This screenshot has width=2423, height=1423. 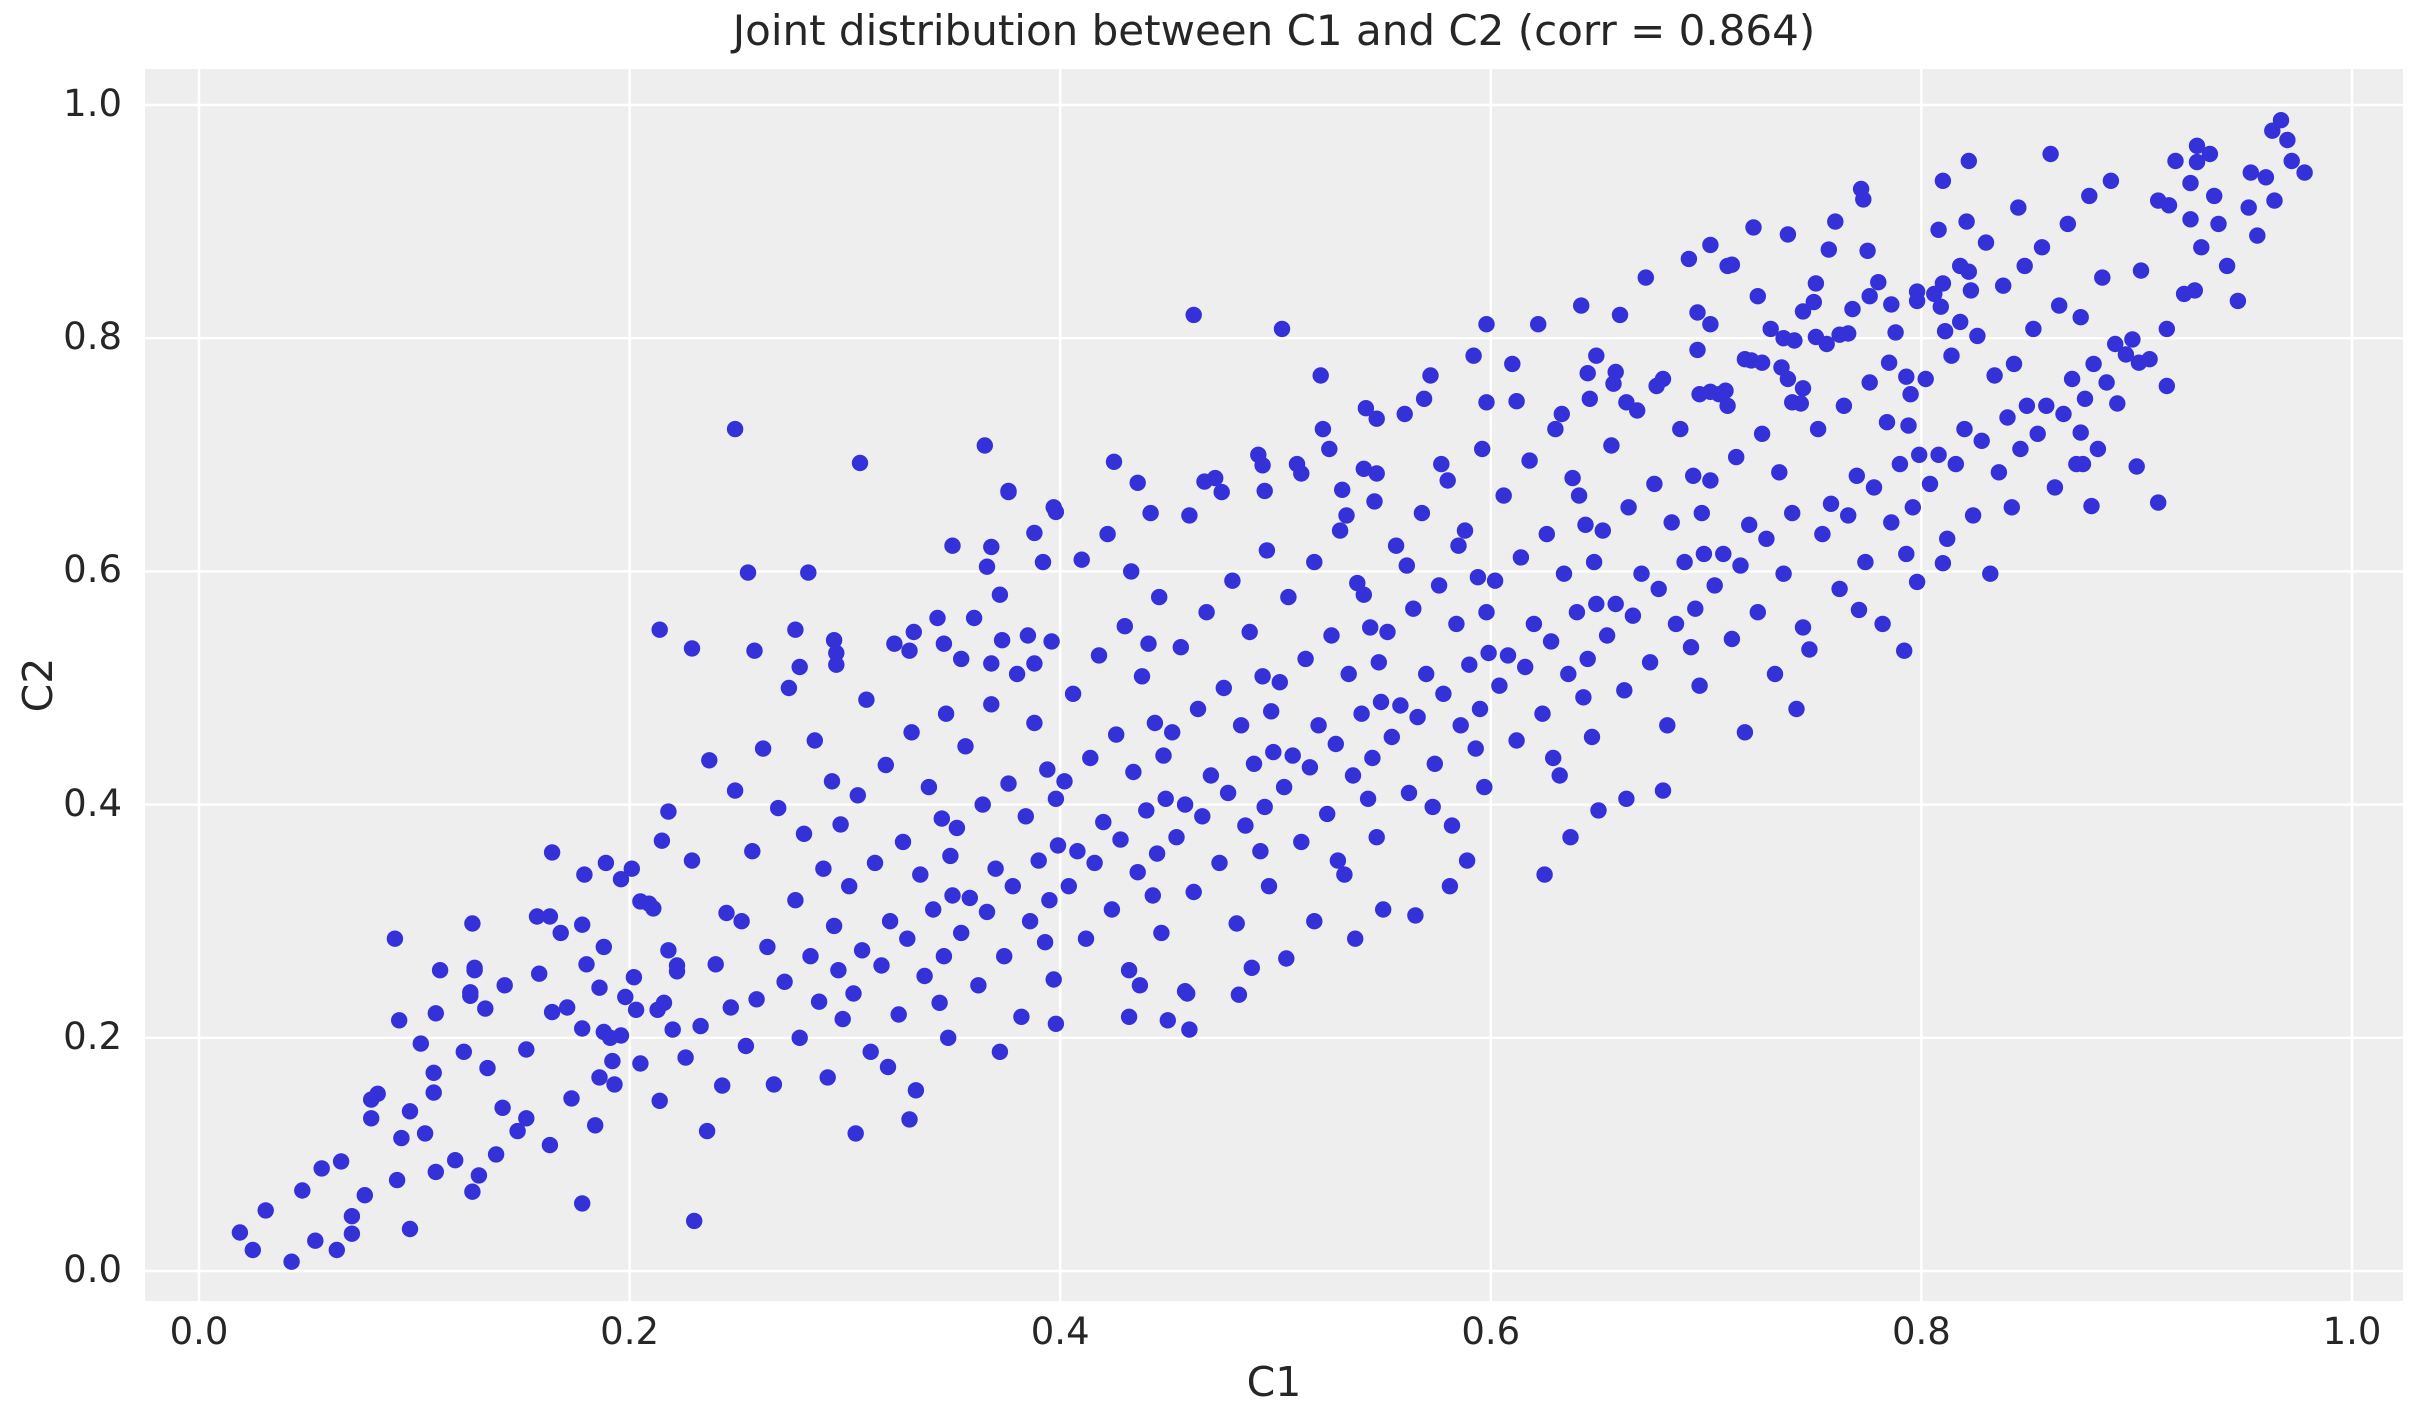 I want to click on y-axis-label: C2, so click(x=38, y=685).